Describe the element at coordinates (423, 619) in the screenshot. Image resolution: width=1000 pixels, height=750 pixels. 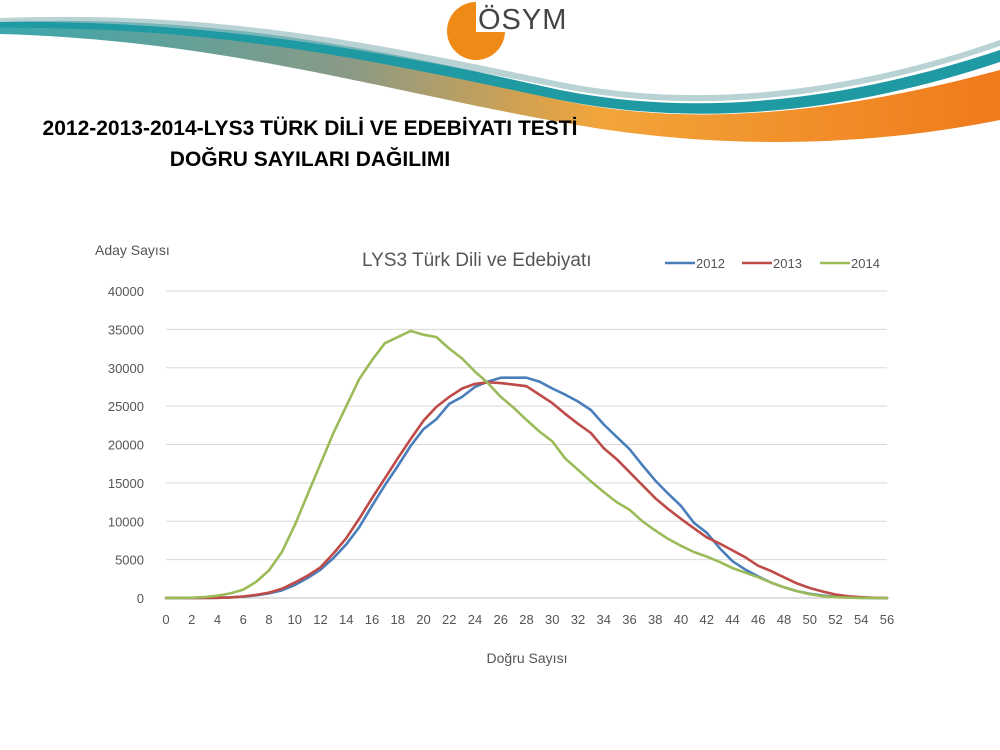
I see `x-tick-label: 20` at that location.